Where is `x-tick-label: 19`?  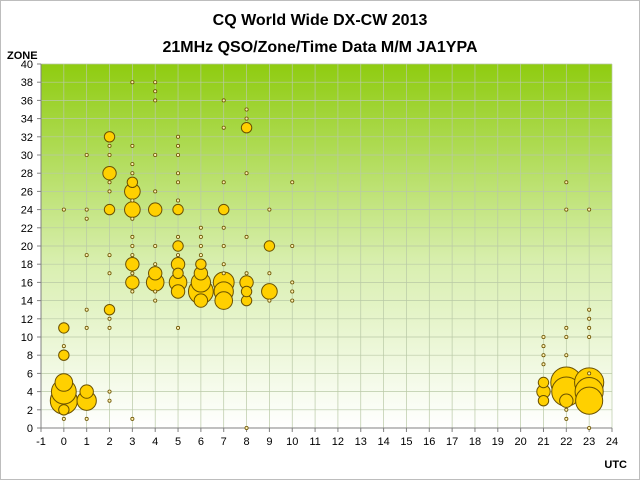
x-tick-label: 19 is located at coordinates (498, 442).